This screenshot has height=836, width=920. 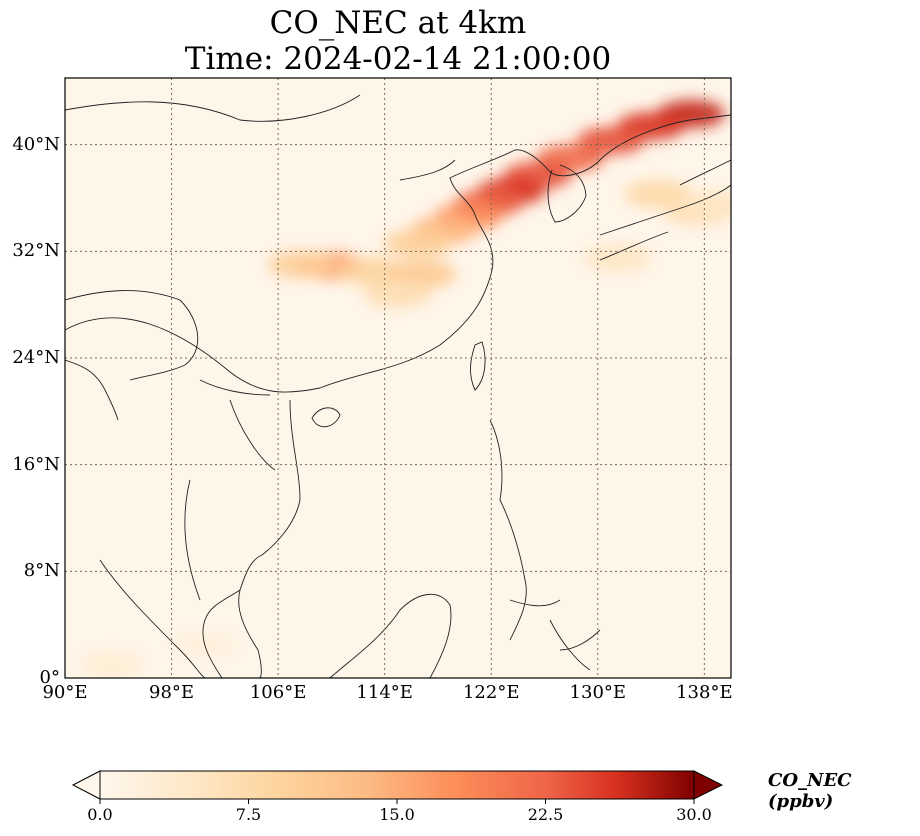 I want to click on lat-tick-label: 40°N, so click(x=36, y=144).